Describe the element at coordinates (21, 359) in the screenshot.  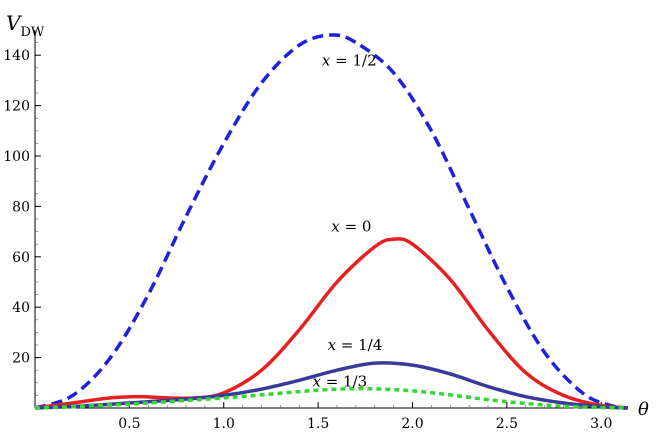
I see `y-tick-label: 20` at that location.